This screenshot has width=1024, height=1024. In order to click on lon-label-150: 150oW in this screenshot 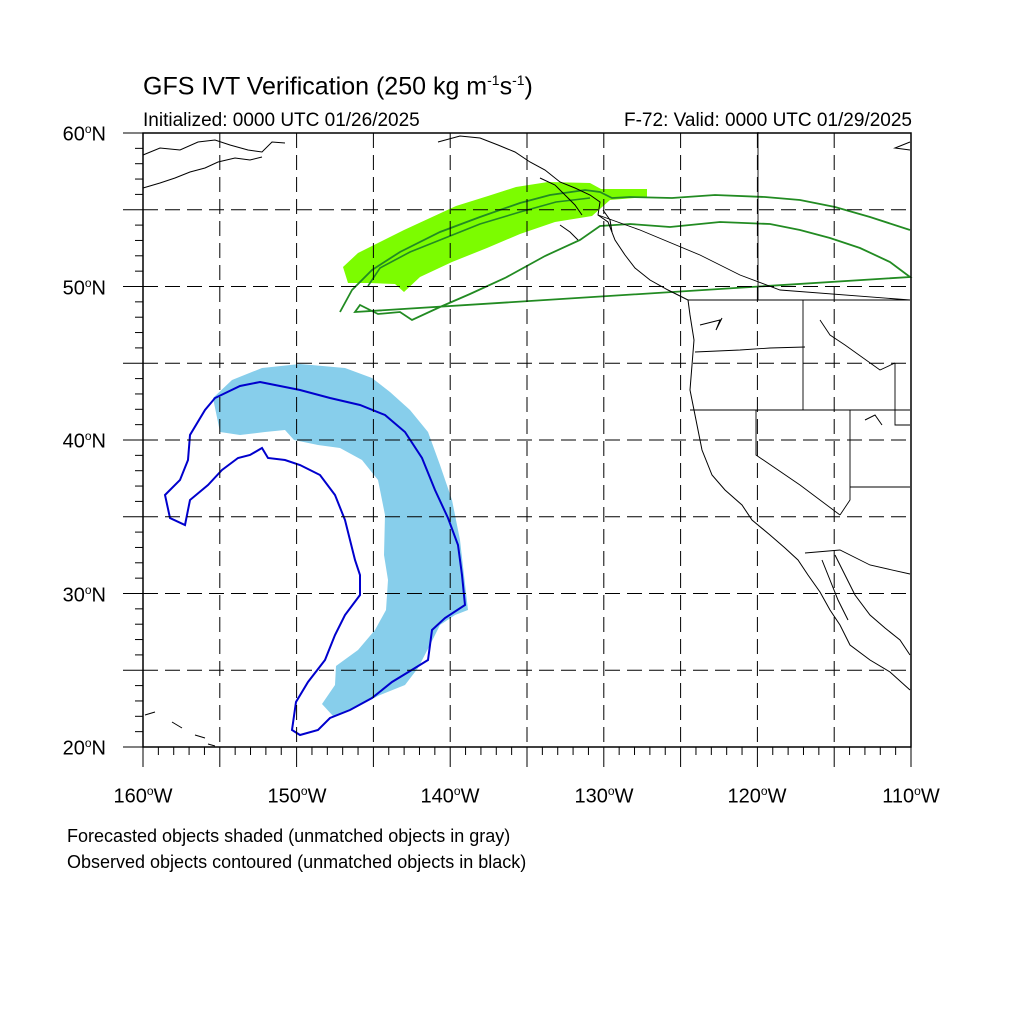, I will do `click(297, 796)`.